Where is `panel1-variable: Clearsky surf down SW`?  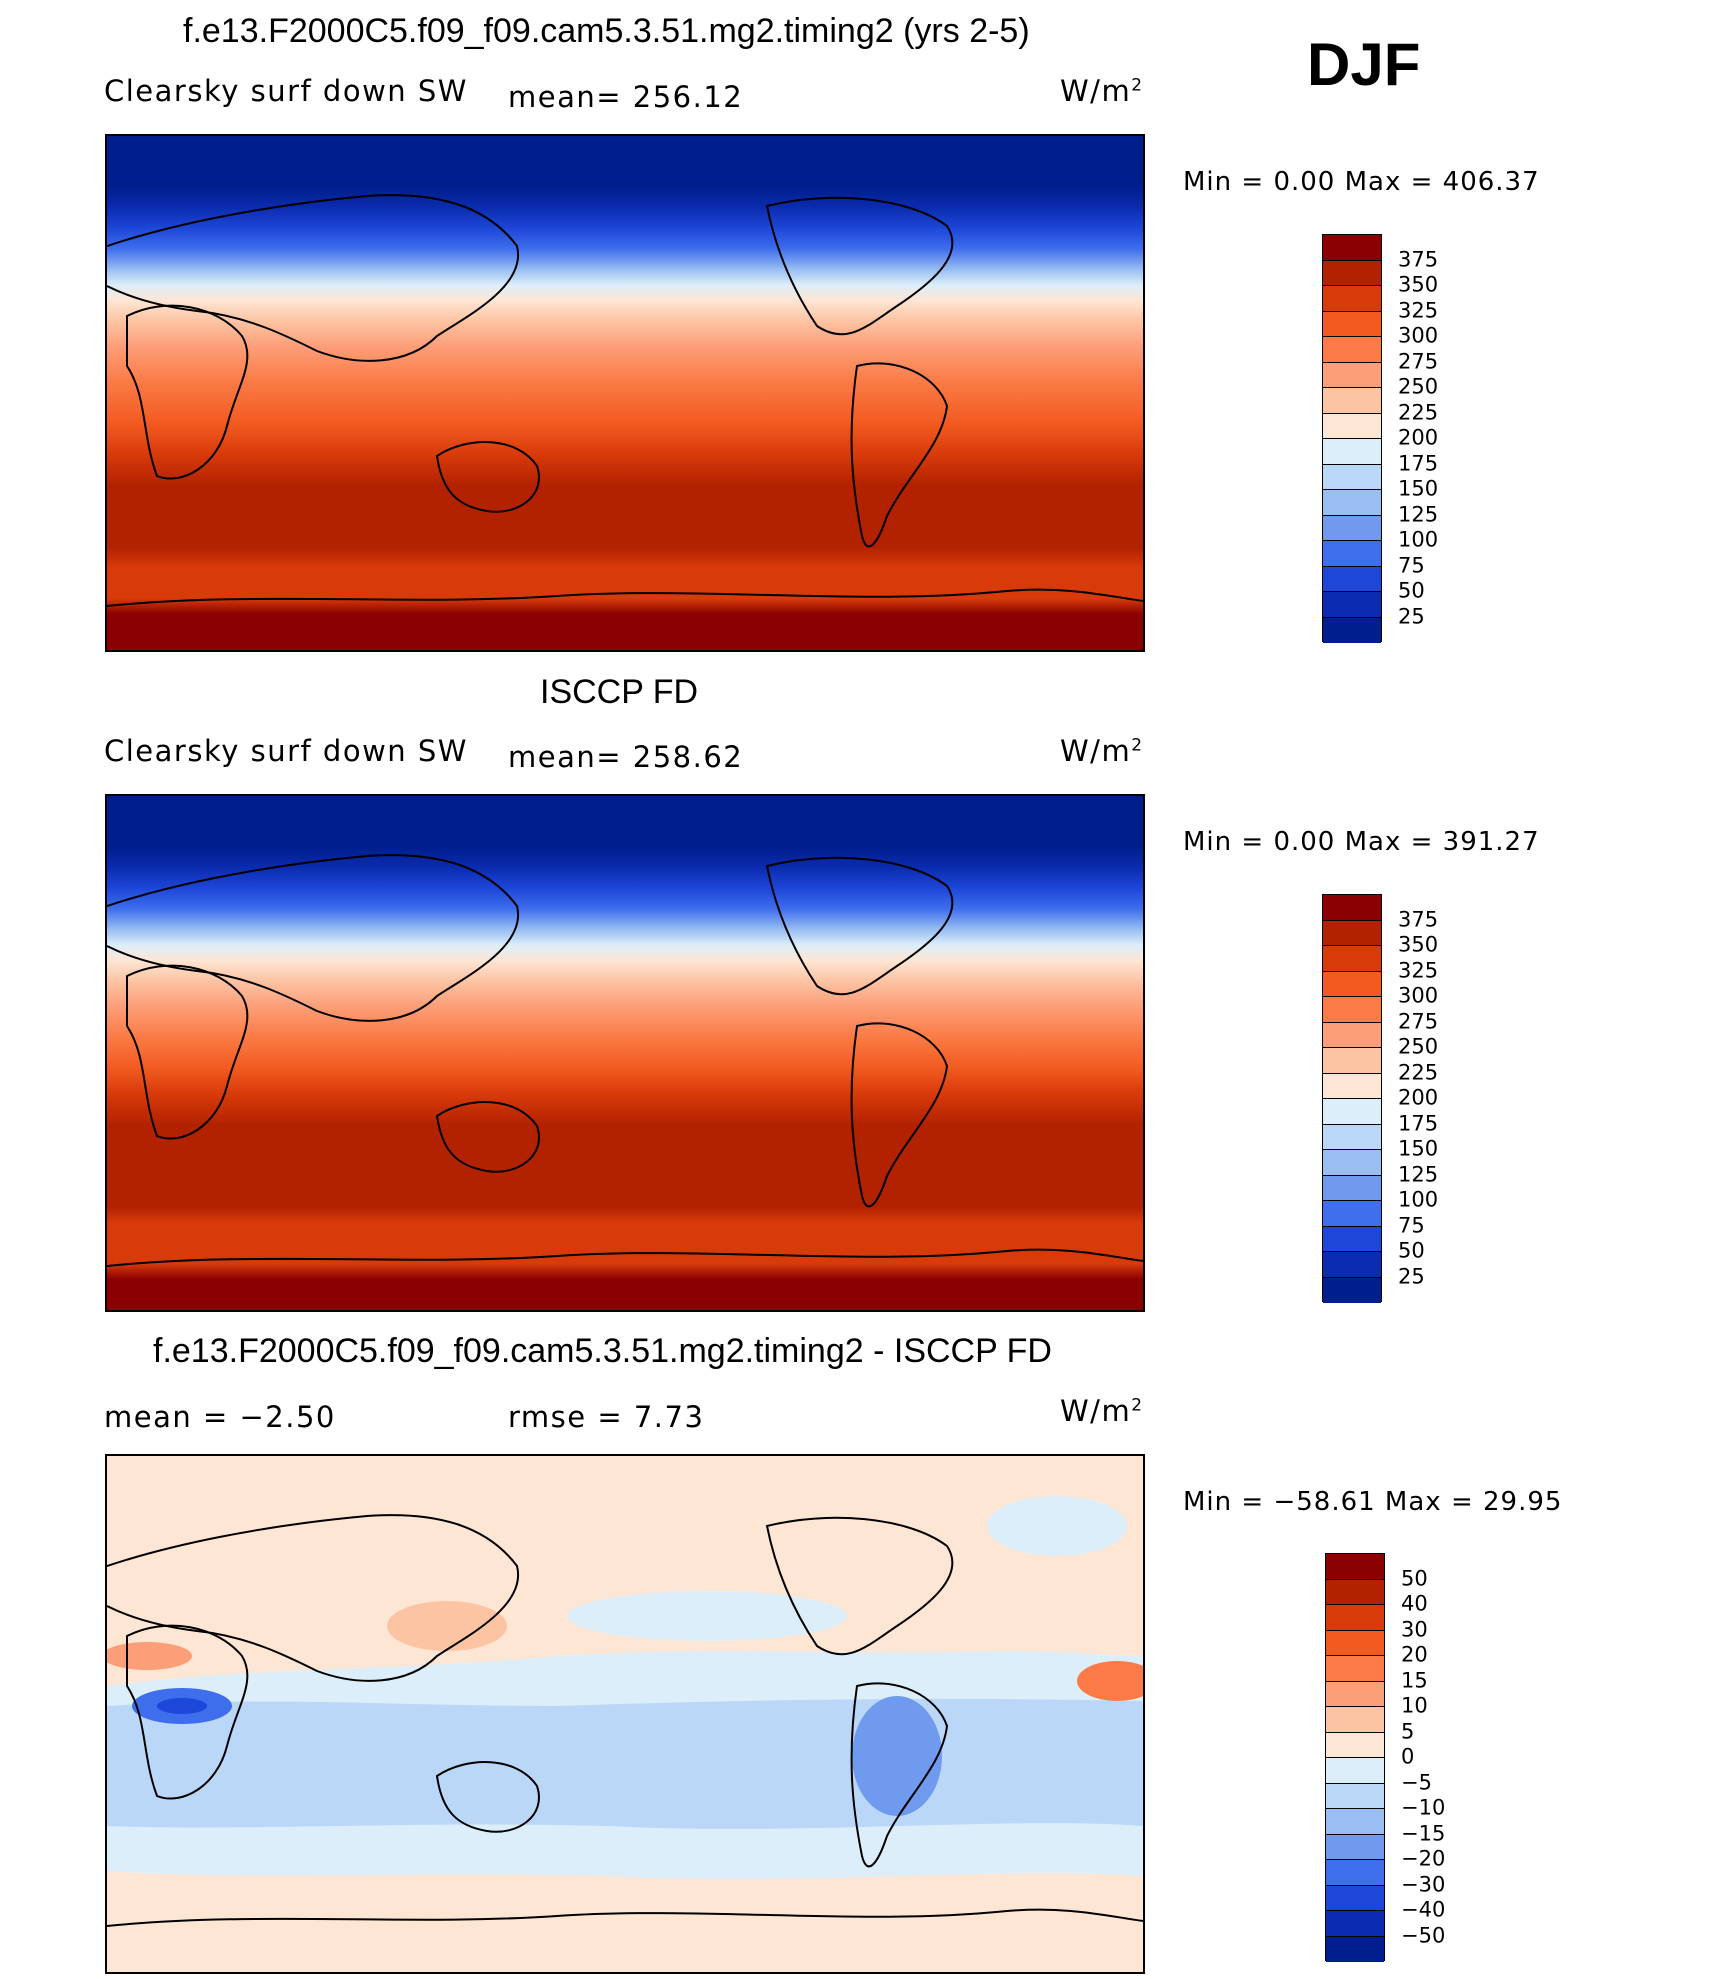
panel1-variable: Clearsky surf down SW is located at coordinates (286, 91).